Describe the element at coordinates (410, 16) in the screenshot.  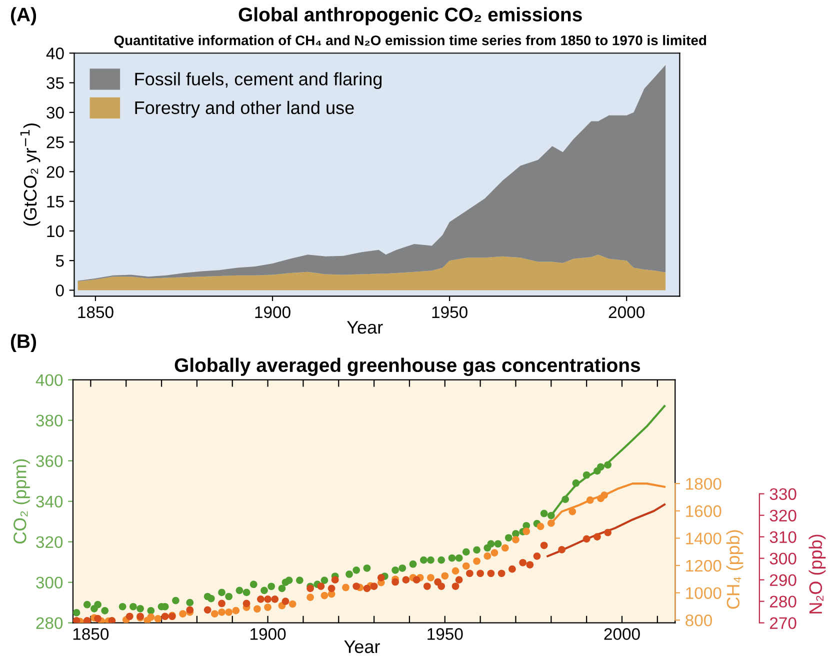
I see `chart-title: Global anthropogenic CO₂ emissions` at that location.